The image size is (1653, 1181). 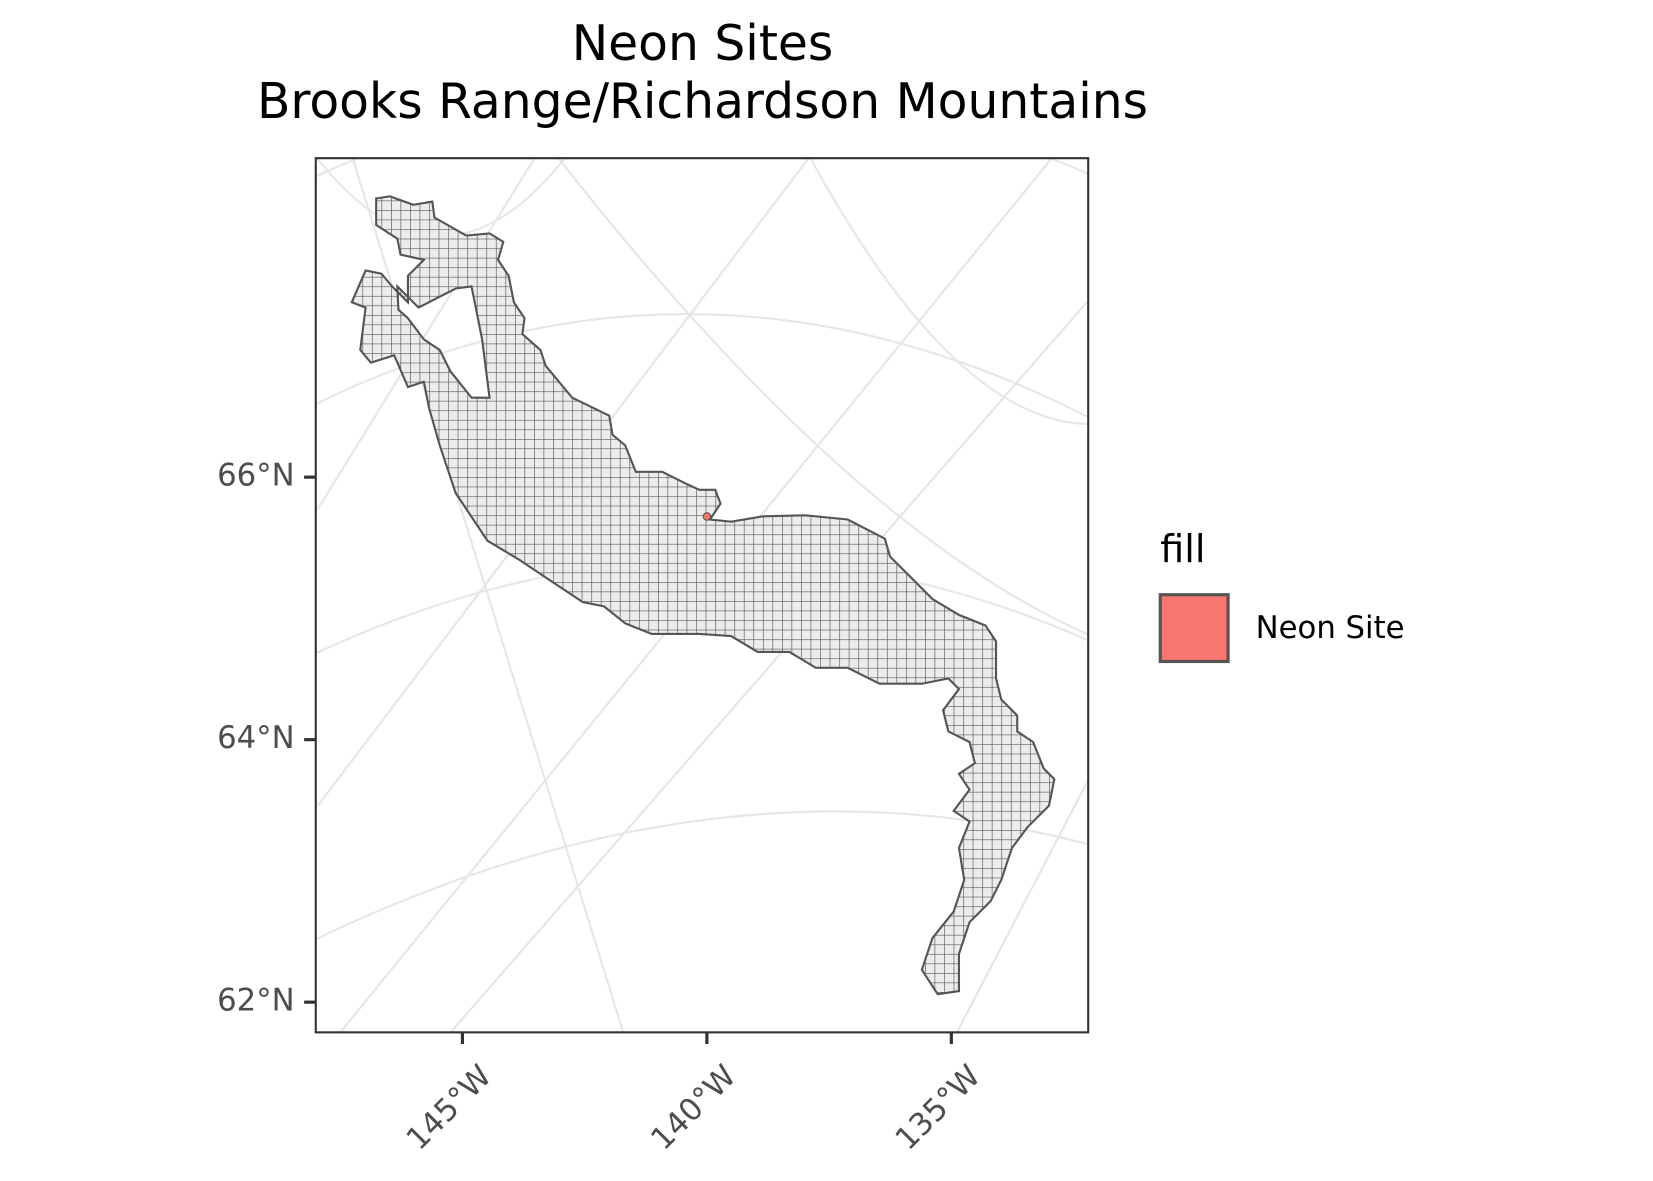 What do you see at coordinates (1330, 628) in the screenshot?
I see `legend-label: Neon Site` at bounding box center [1330, 628].